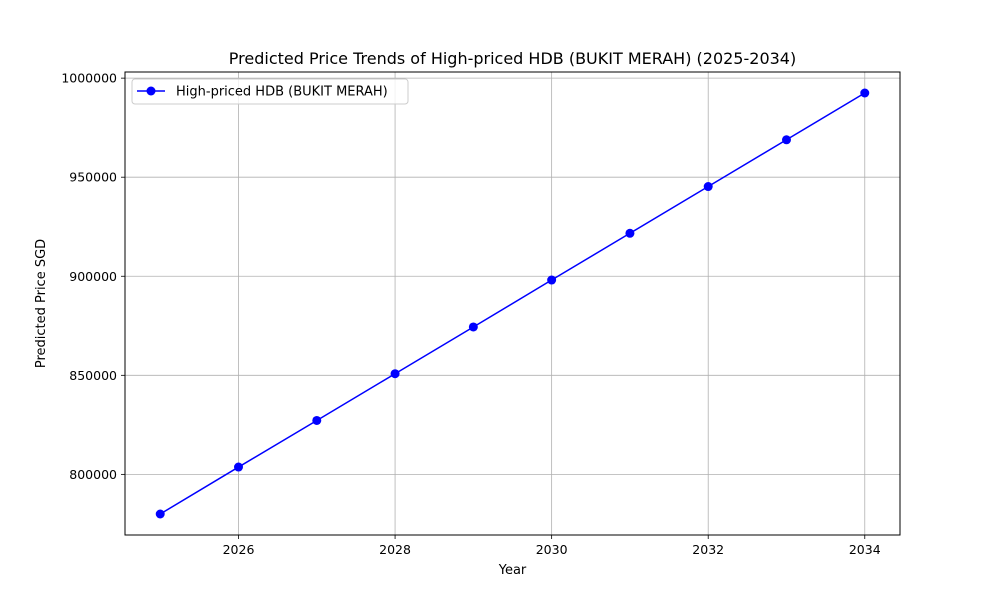  What do you see at coordinates (552, 280) in the screenshot?
I see `data-point-2030` at bounding box center [552, 280].